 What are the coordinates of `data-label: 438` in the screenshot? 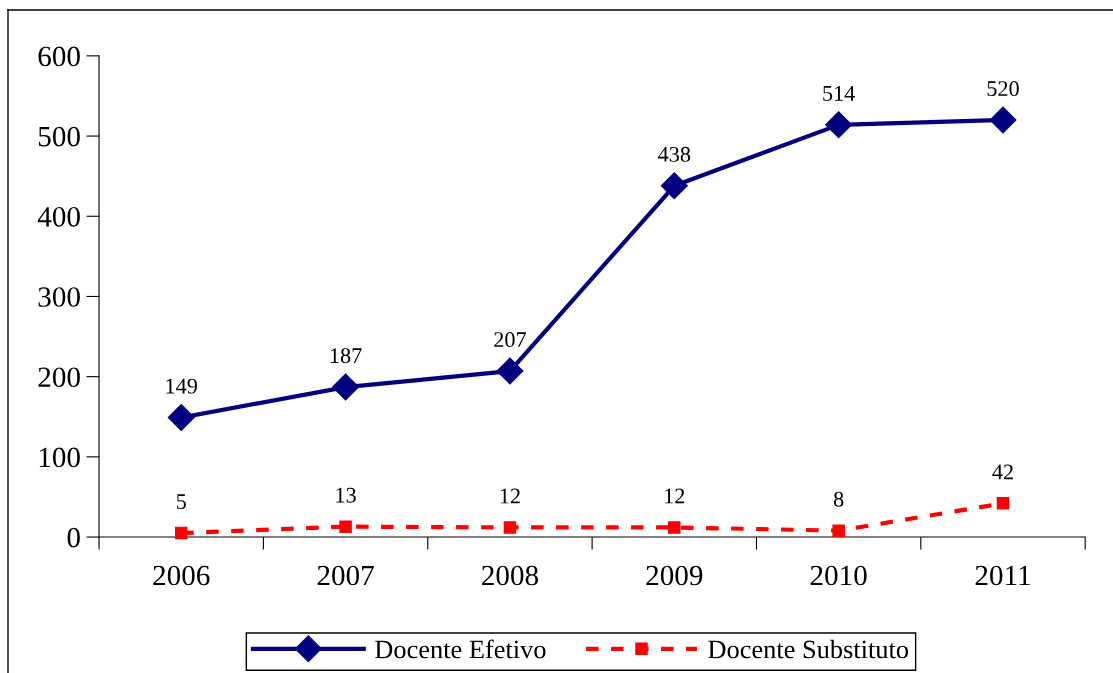 It's located at (674, 154).